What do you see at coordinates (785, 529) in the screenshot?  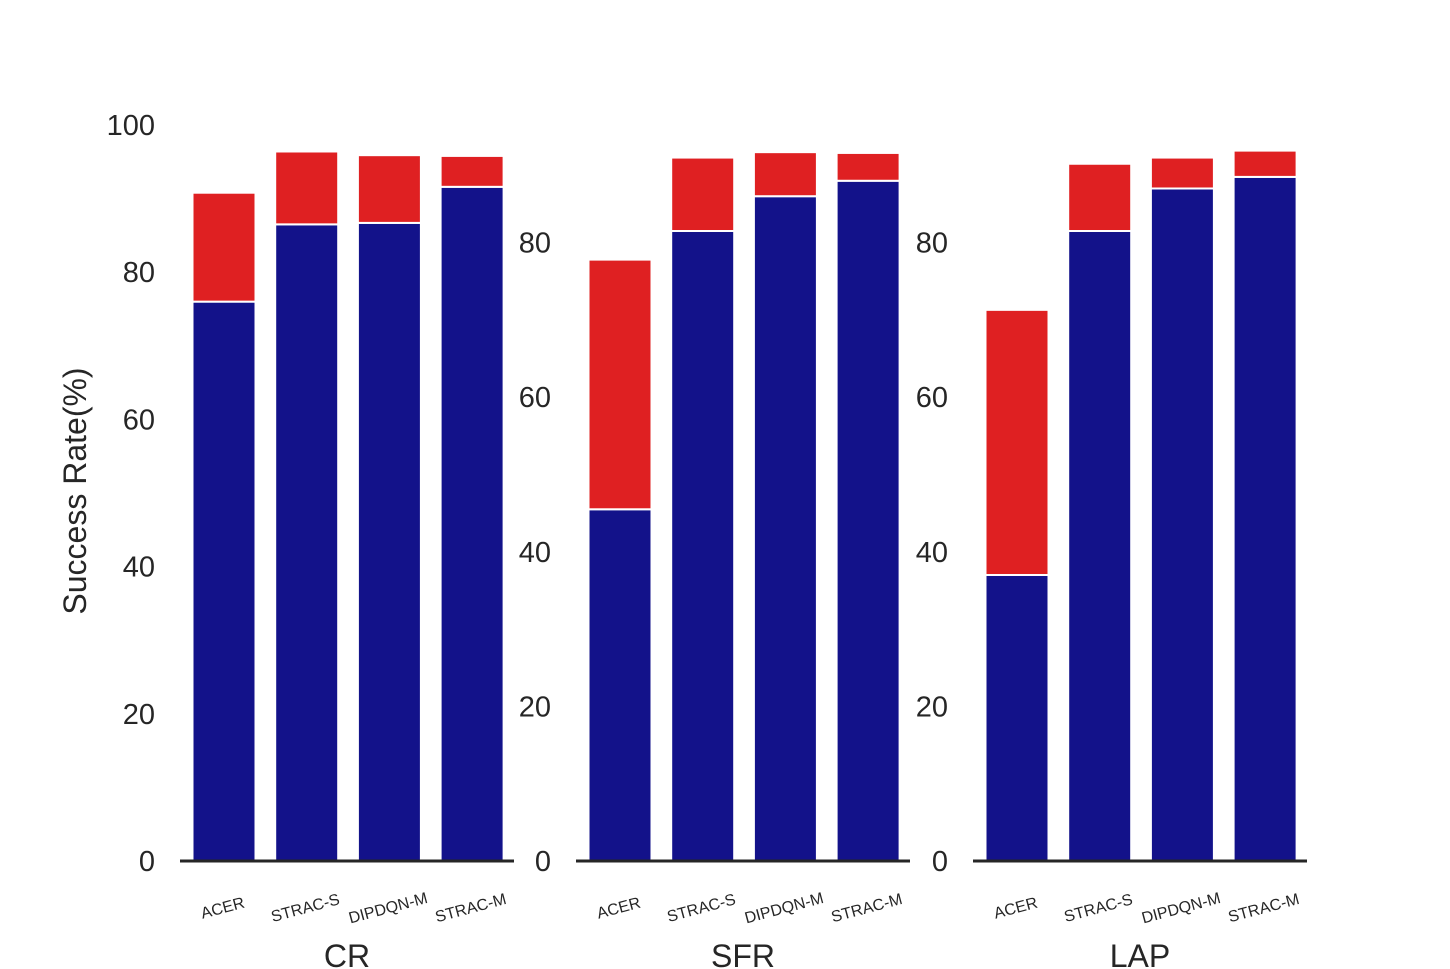 I see `bar-sfr-dipdqn-m-base` at bounding box center [785, 529].